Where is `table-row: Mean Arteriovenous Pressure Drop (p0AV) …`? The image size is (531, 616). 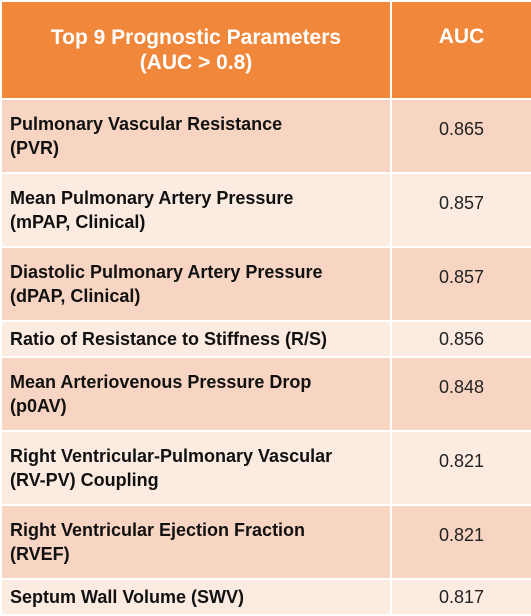 table-row: Mean Arteriovenous Pressure Drop (p0AV) … is located at coordinates (265, 394).